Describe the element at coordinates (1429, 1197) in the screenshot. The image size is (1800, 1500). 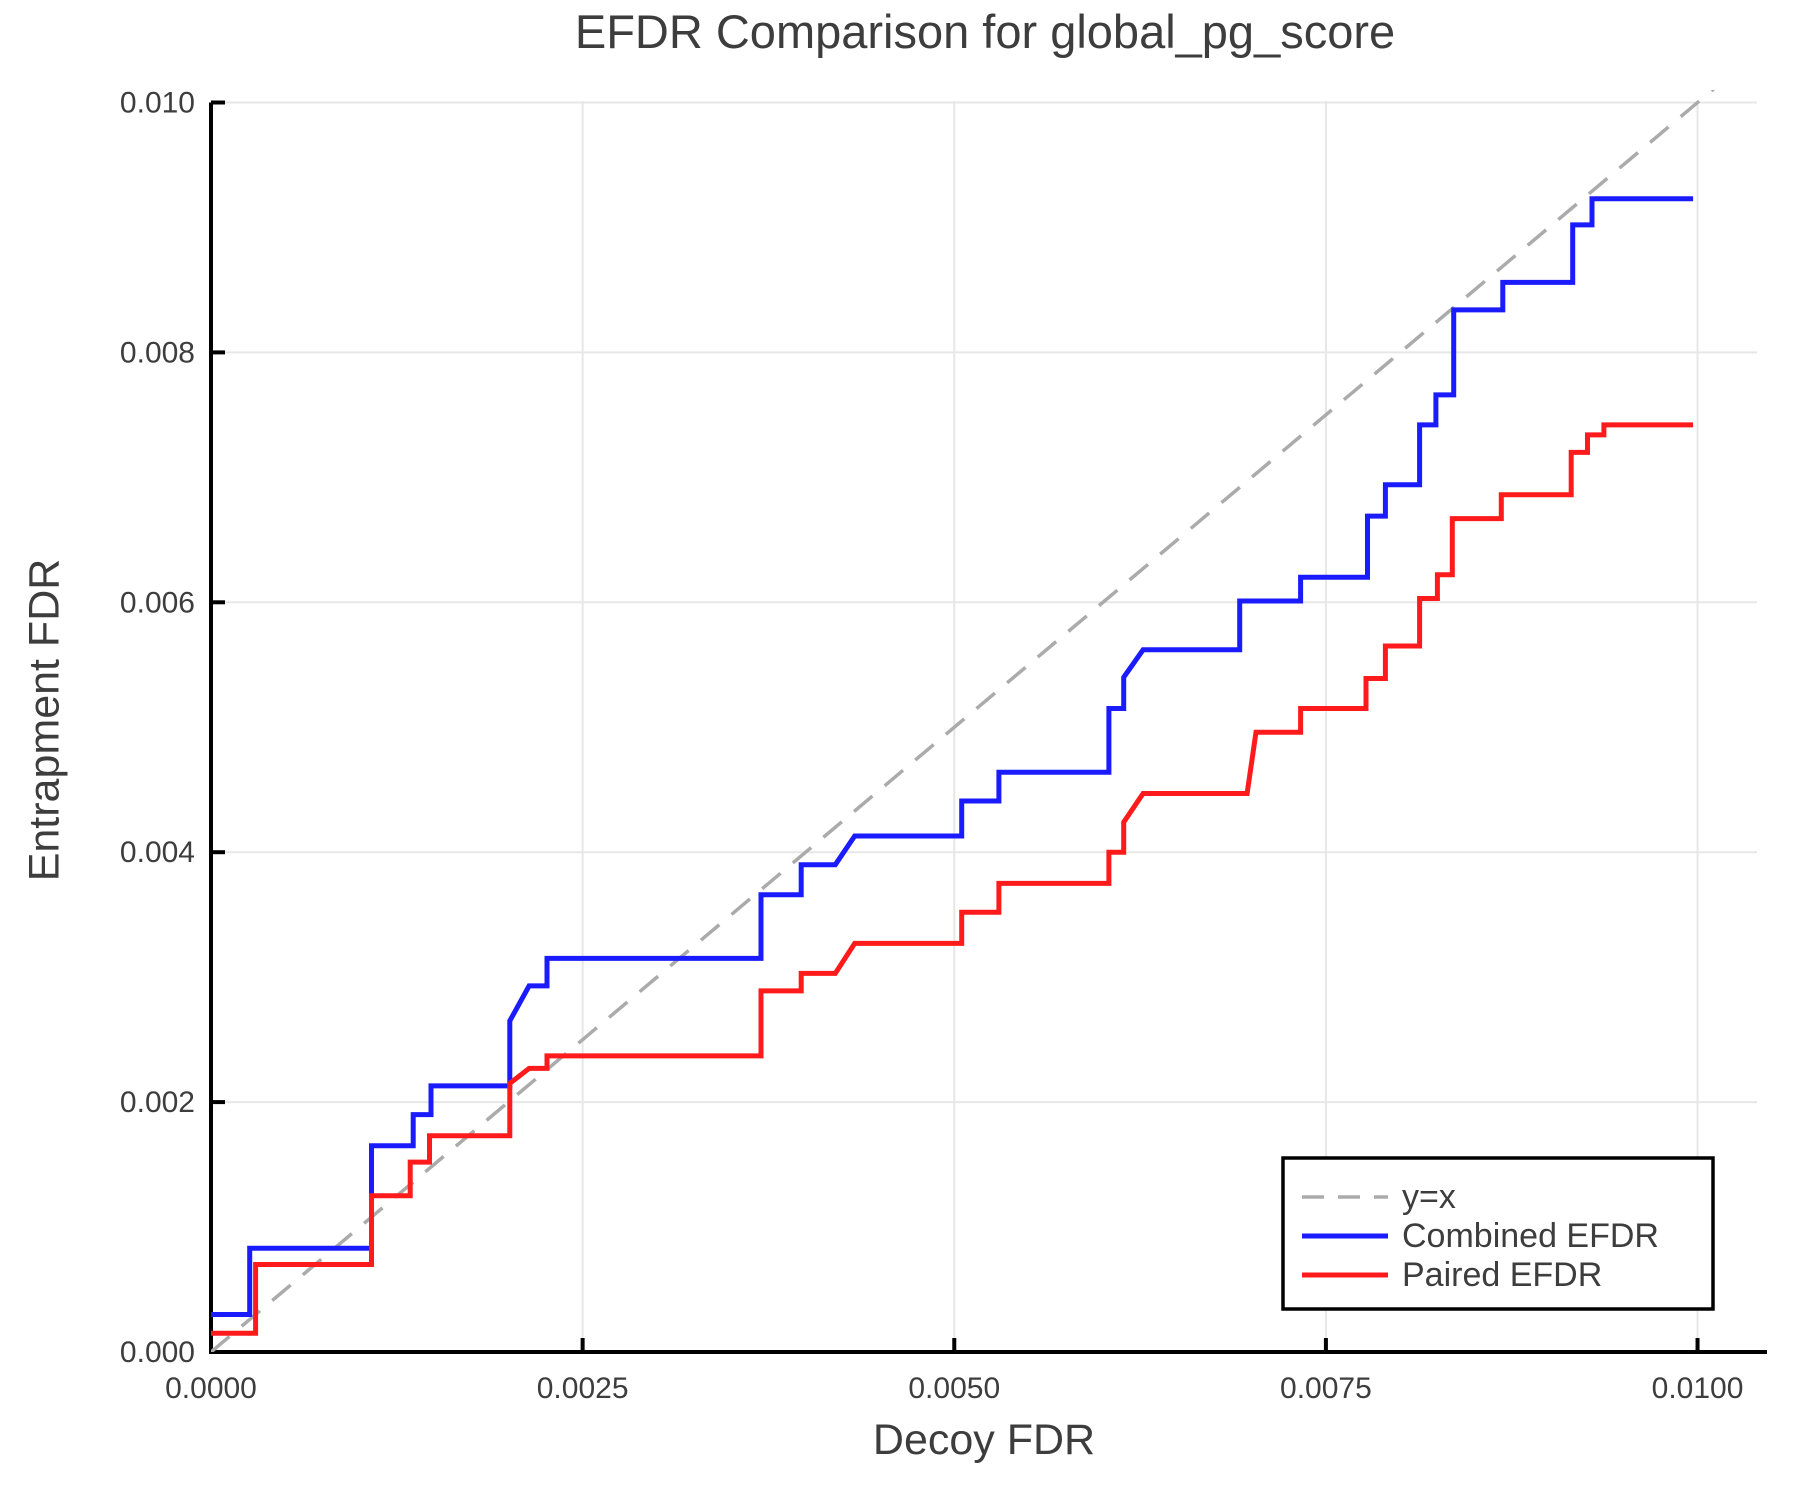
I see `legend-label: y=x` at that location.